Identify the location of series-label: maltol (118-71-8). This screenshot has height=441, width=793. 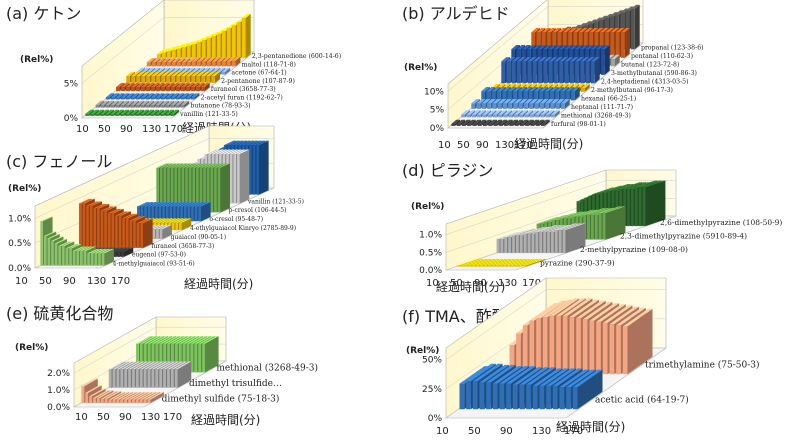
(269, 64).